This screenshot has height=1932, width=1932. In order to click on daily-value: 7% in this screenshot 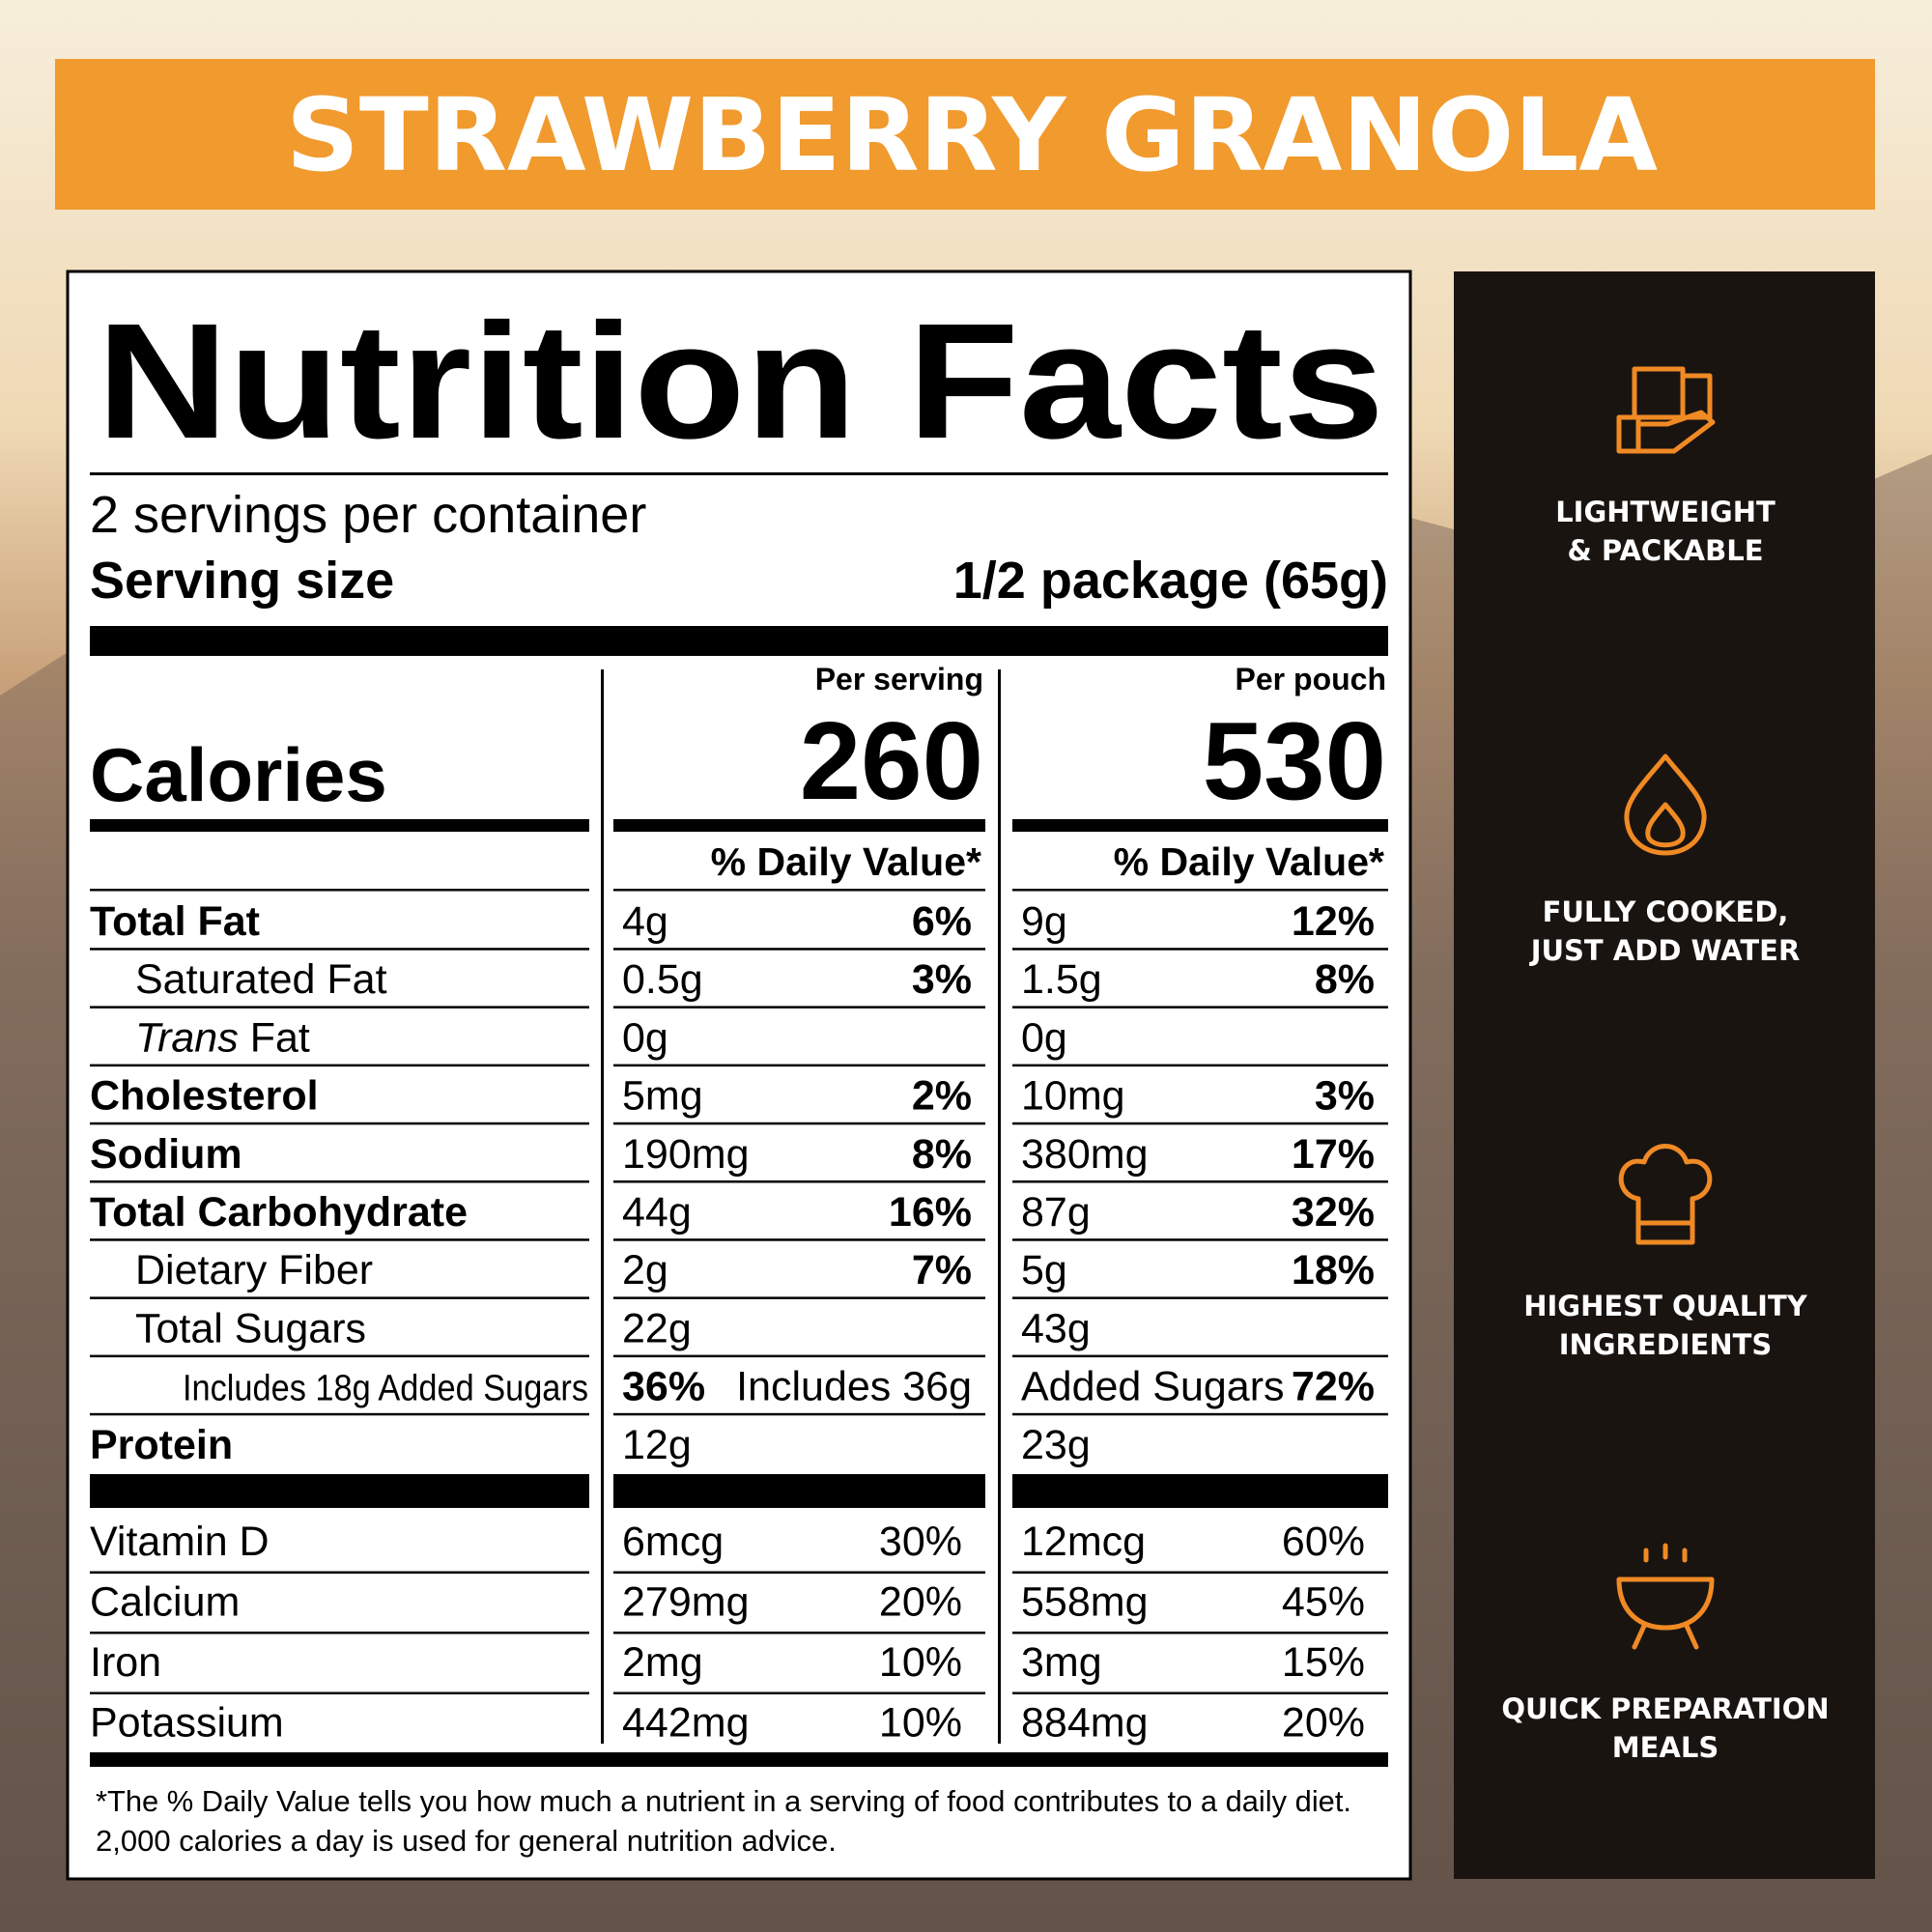, I will do `click(942, 1270)`.